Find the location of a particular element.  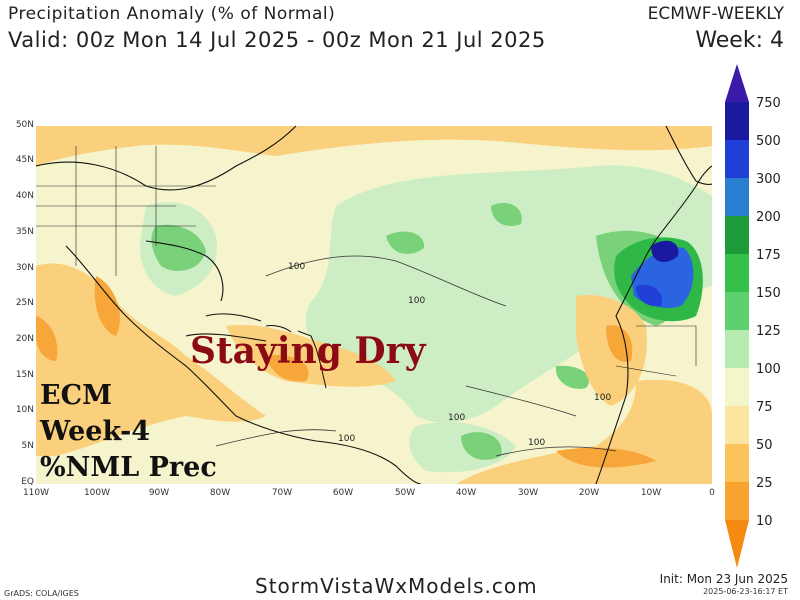

lat-label-25n: 25N is located at coordinates (24, 303).